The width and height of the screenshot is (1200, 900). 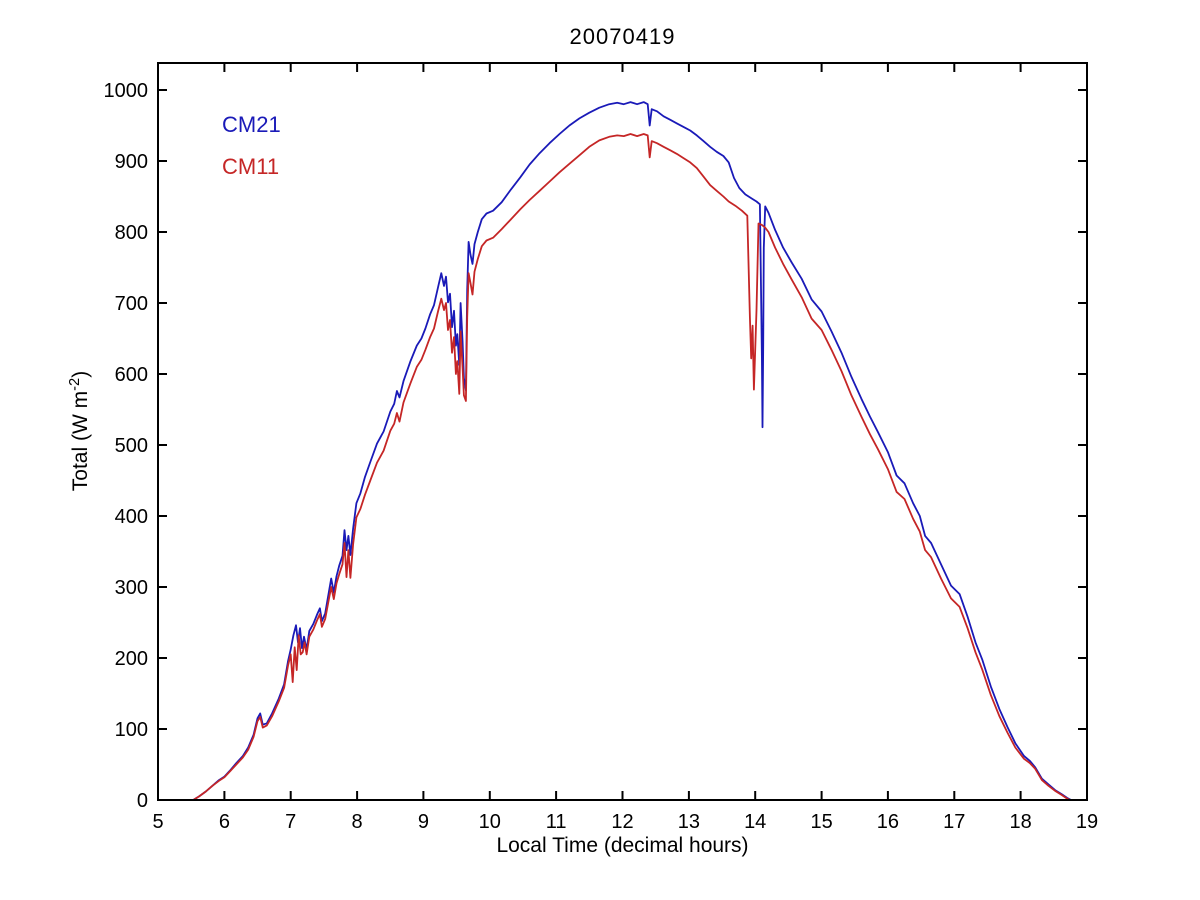 What do you see at coordinates (224, 822) in the screenshot?
I see `x-tick-label: 6` at bounding box center [224, 822].